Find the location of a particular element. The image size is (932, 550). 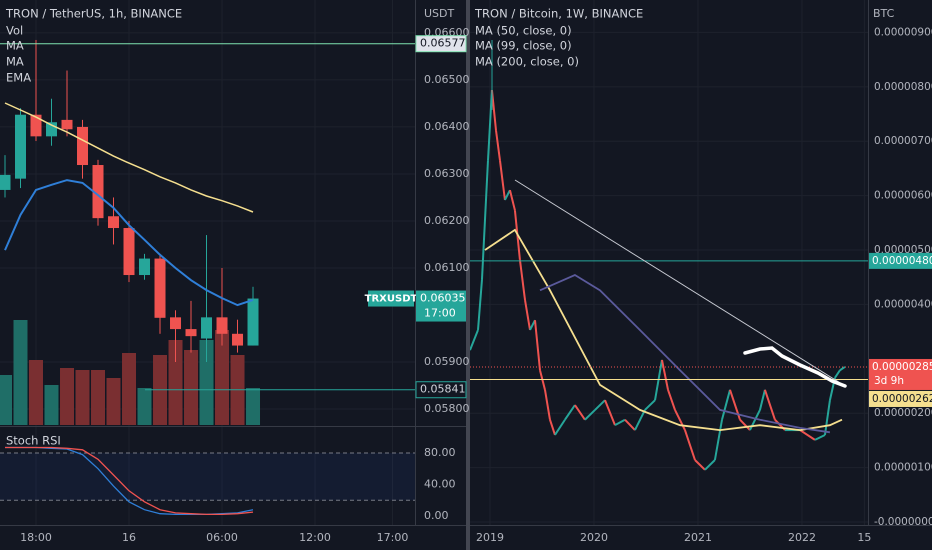

x-tick-label: 16 is located at coordinates (129, 537).